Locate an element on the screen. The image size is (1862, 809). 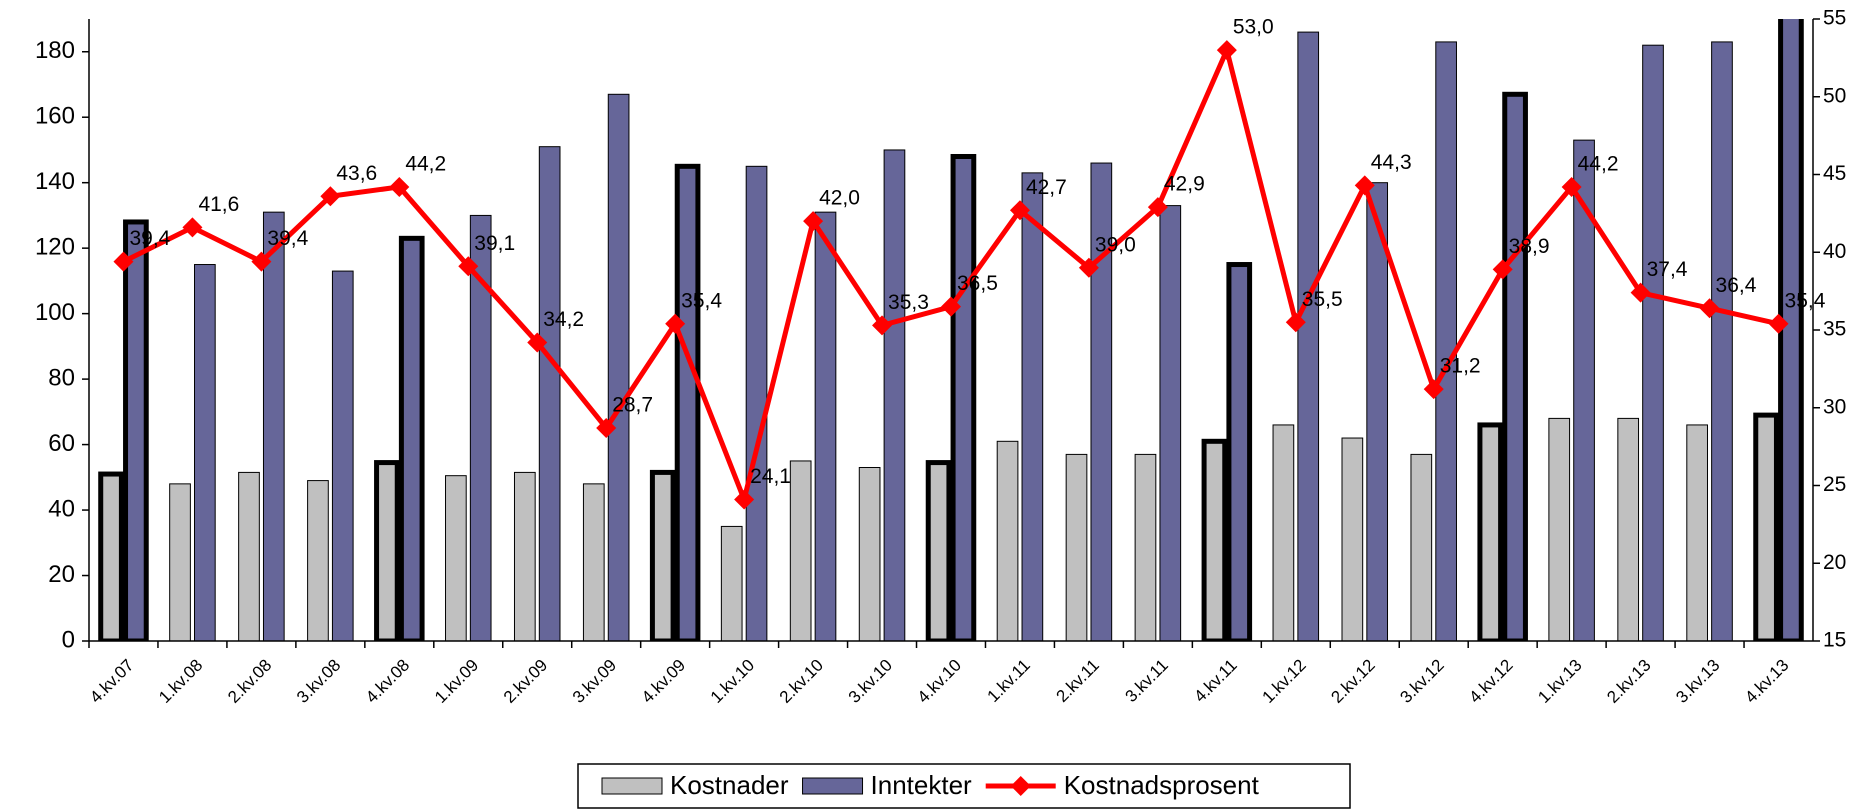
data-label: 41,6 is located at coordinates (218, 204).